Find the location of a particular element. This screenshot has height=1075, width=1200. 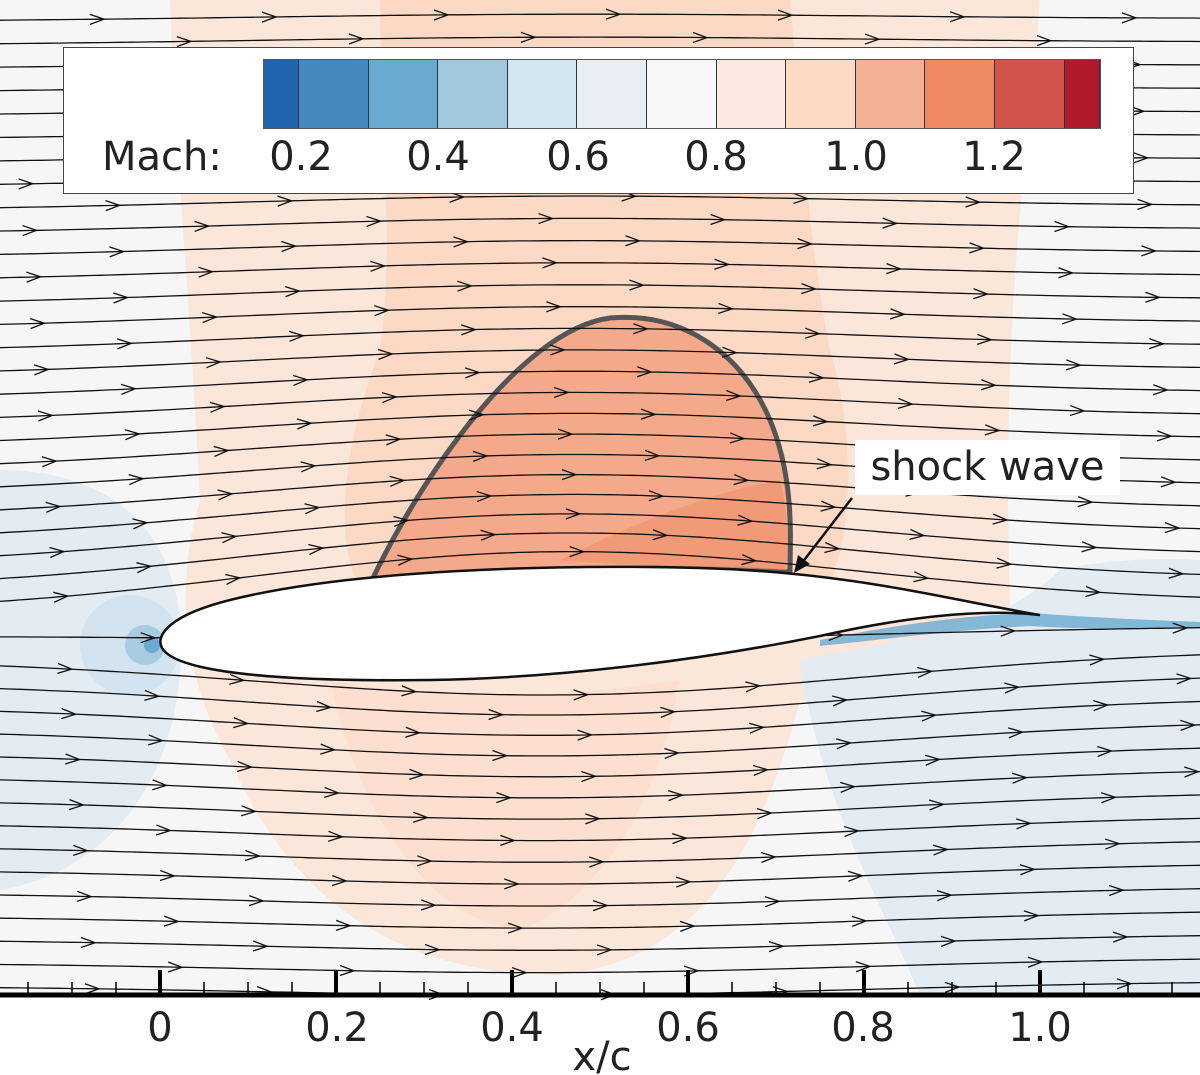

colorbar-label: 0.2 is located at coordinates (301, 157).